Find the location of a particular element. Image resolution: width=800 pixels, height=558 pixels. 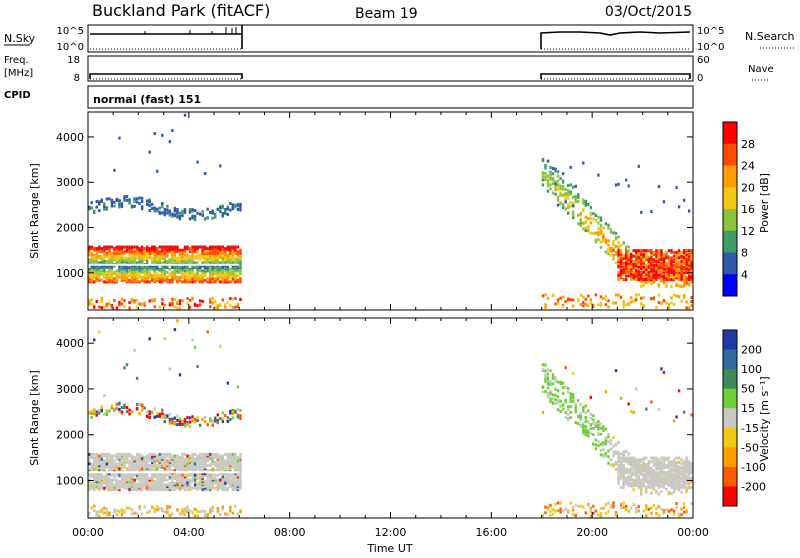

velocity-colorbar-swatch is located at coordinates (730, 457).